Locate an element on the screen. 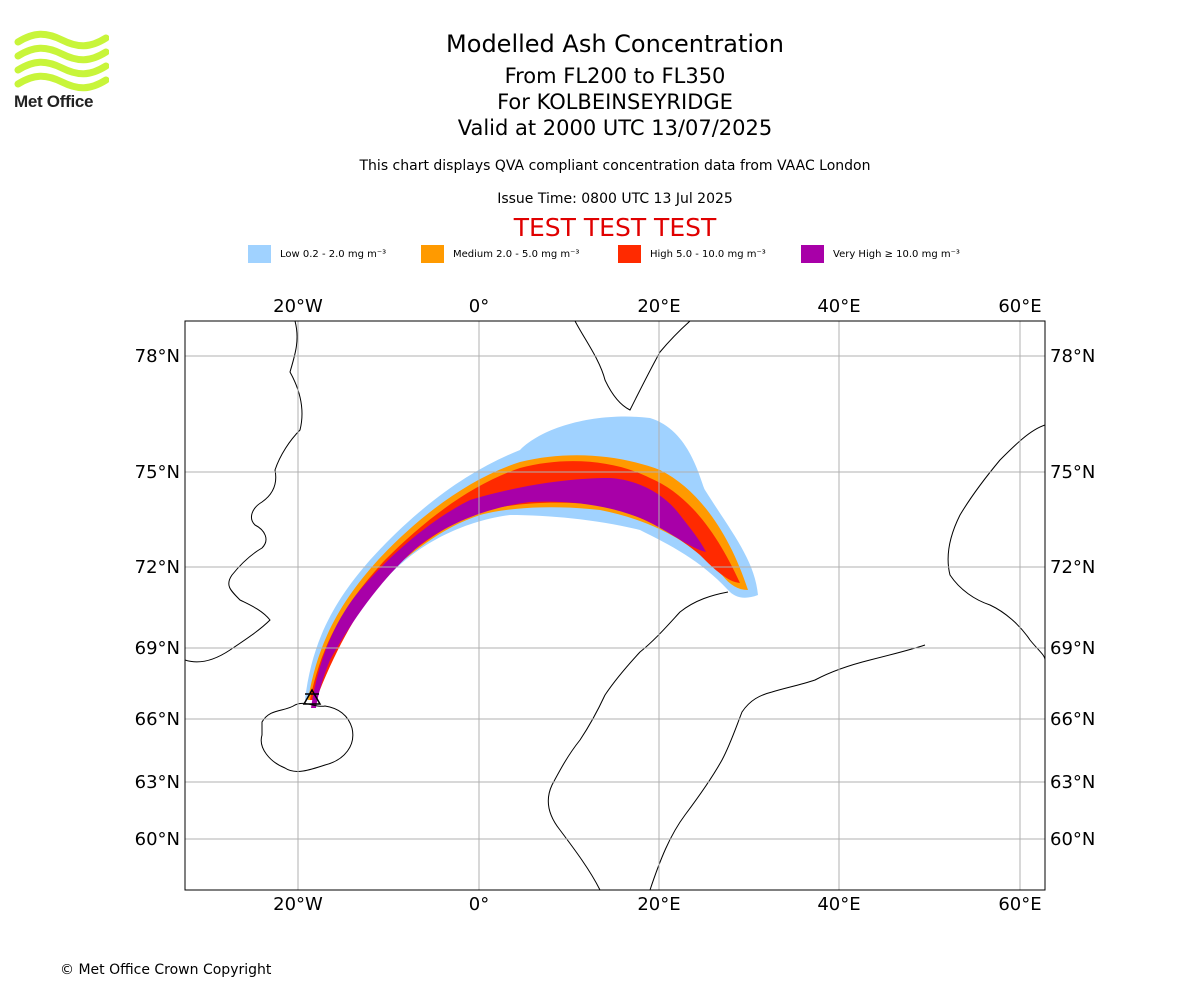  lon-label-top: 20°W is located at coordinates (298, 306).